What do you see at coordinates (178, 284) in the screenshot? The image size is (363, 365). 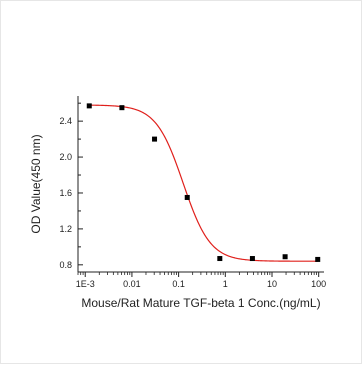 I see `x-tick-label: 0.1` at bounding box center [178, 284].